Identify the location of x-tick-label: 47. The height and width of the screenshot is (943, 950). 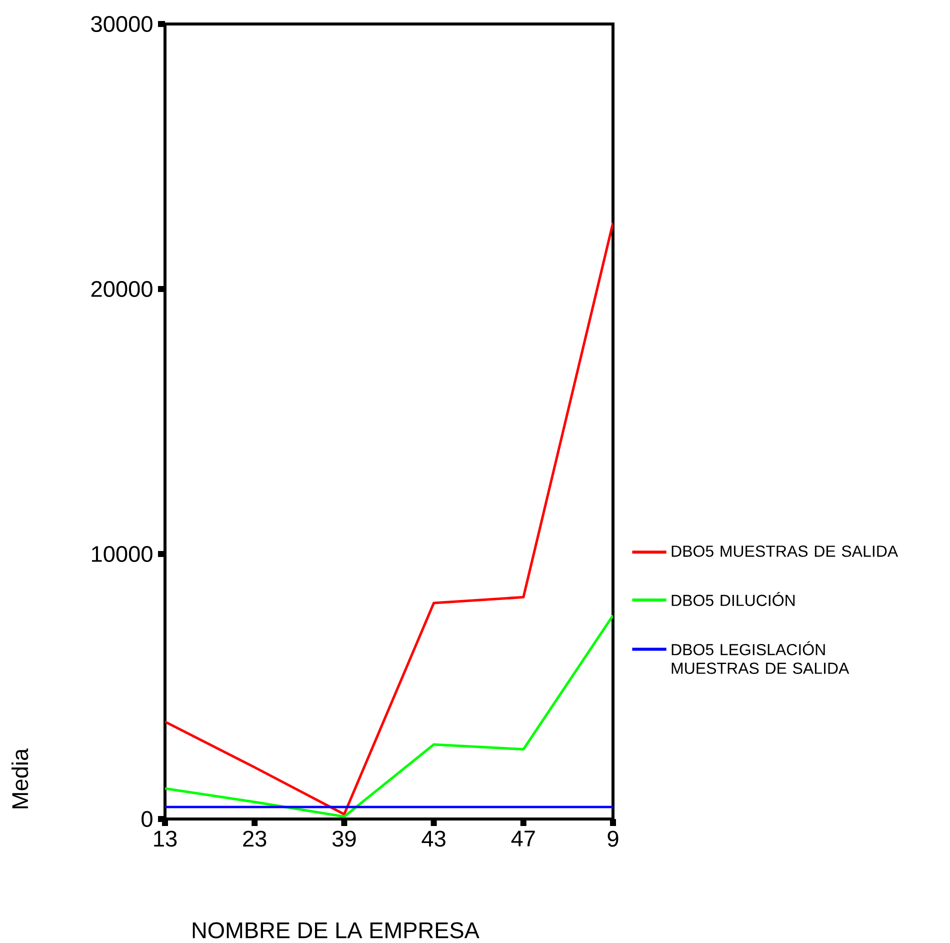
(523, 838).